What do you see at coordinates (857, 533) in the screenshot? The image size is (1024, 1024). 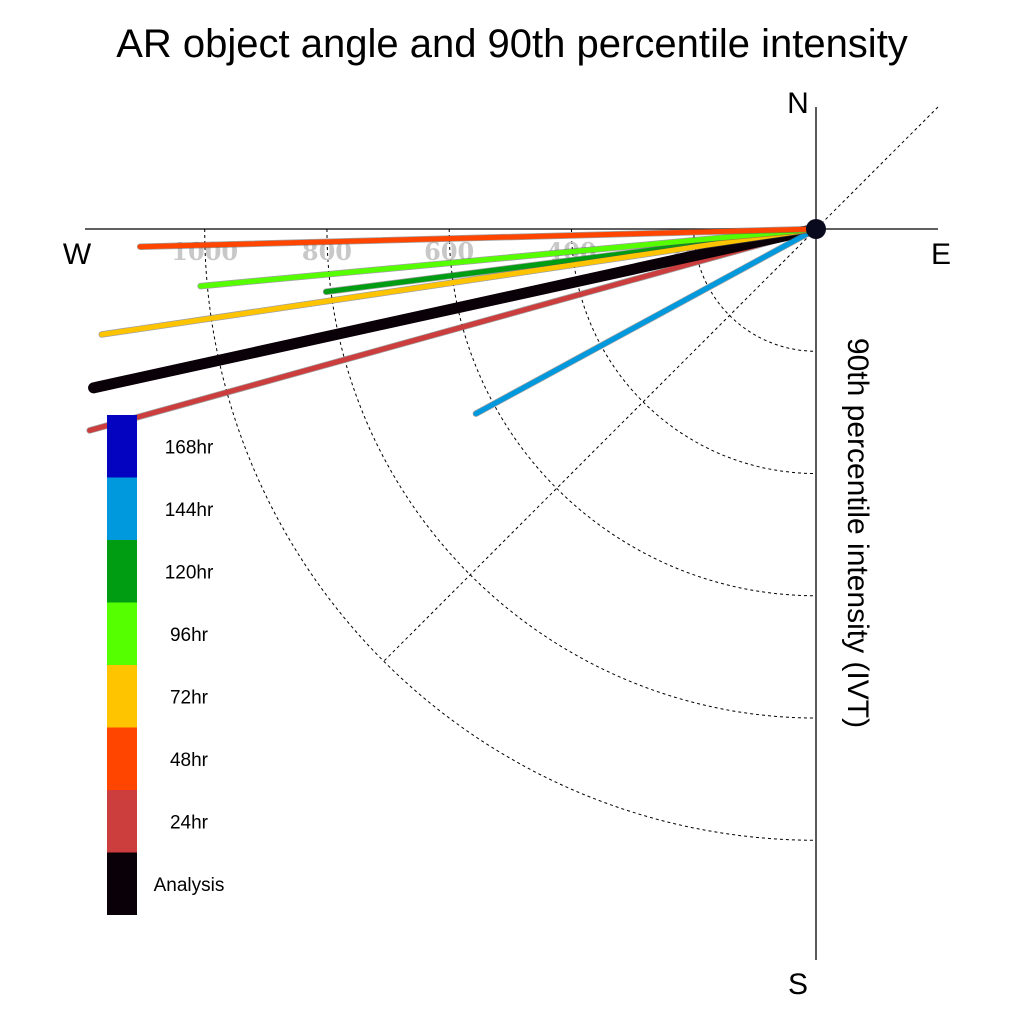 I see `radial-axis-label: 90th percentile intensity (IVT)` at bounding box center [857, 533].